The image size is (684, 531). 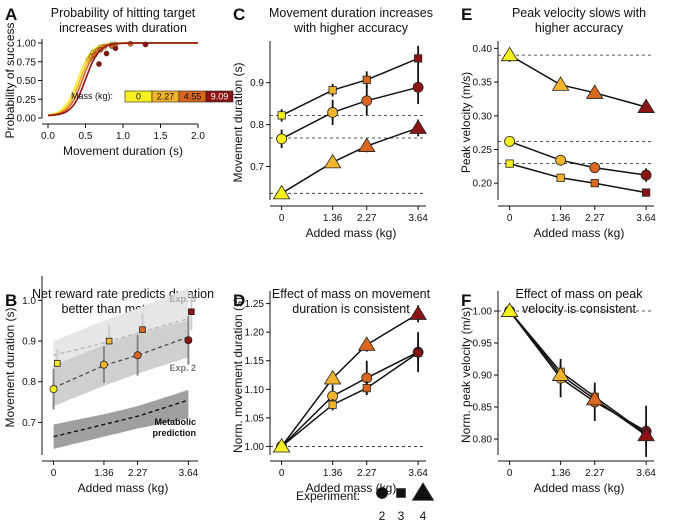 I want to click on y-tick-label: 1.25, so click(x=255, y=304).